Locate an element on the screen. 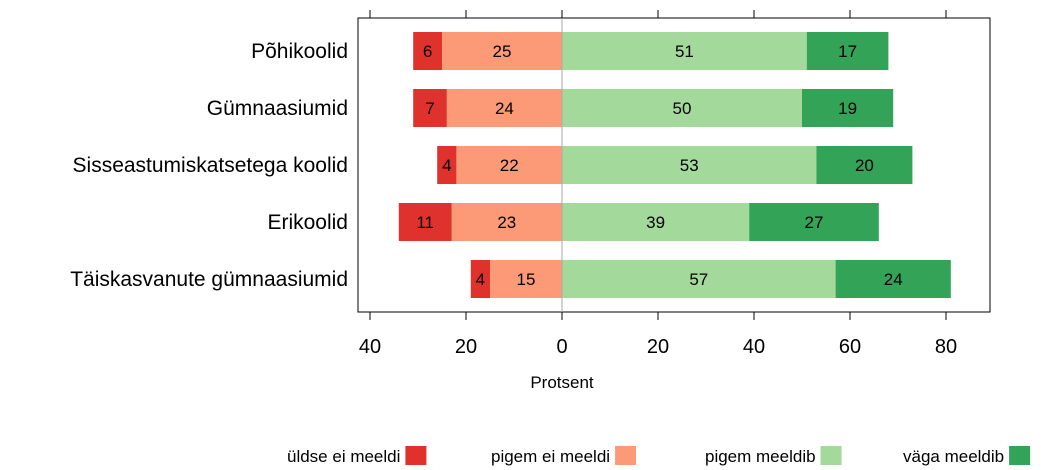  bar-value-label: 27 is located at coordinates (814, 222).